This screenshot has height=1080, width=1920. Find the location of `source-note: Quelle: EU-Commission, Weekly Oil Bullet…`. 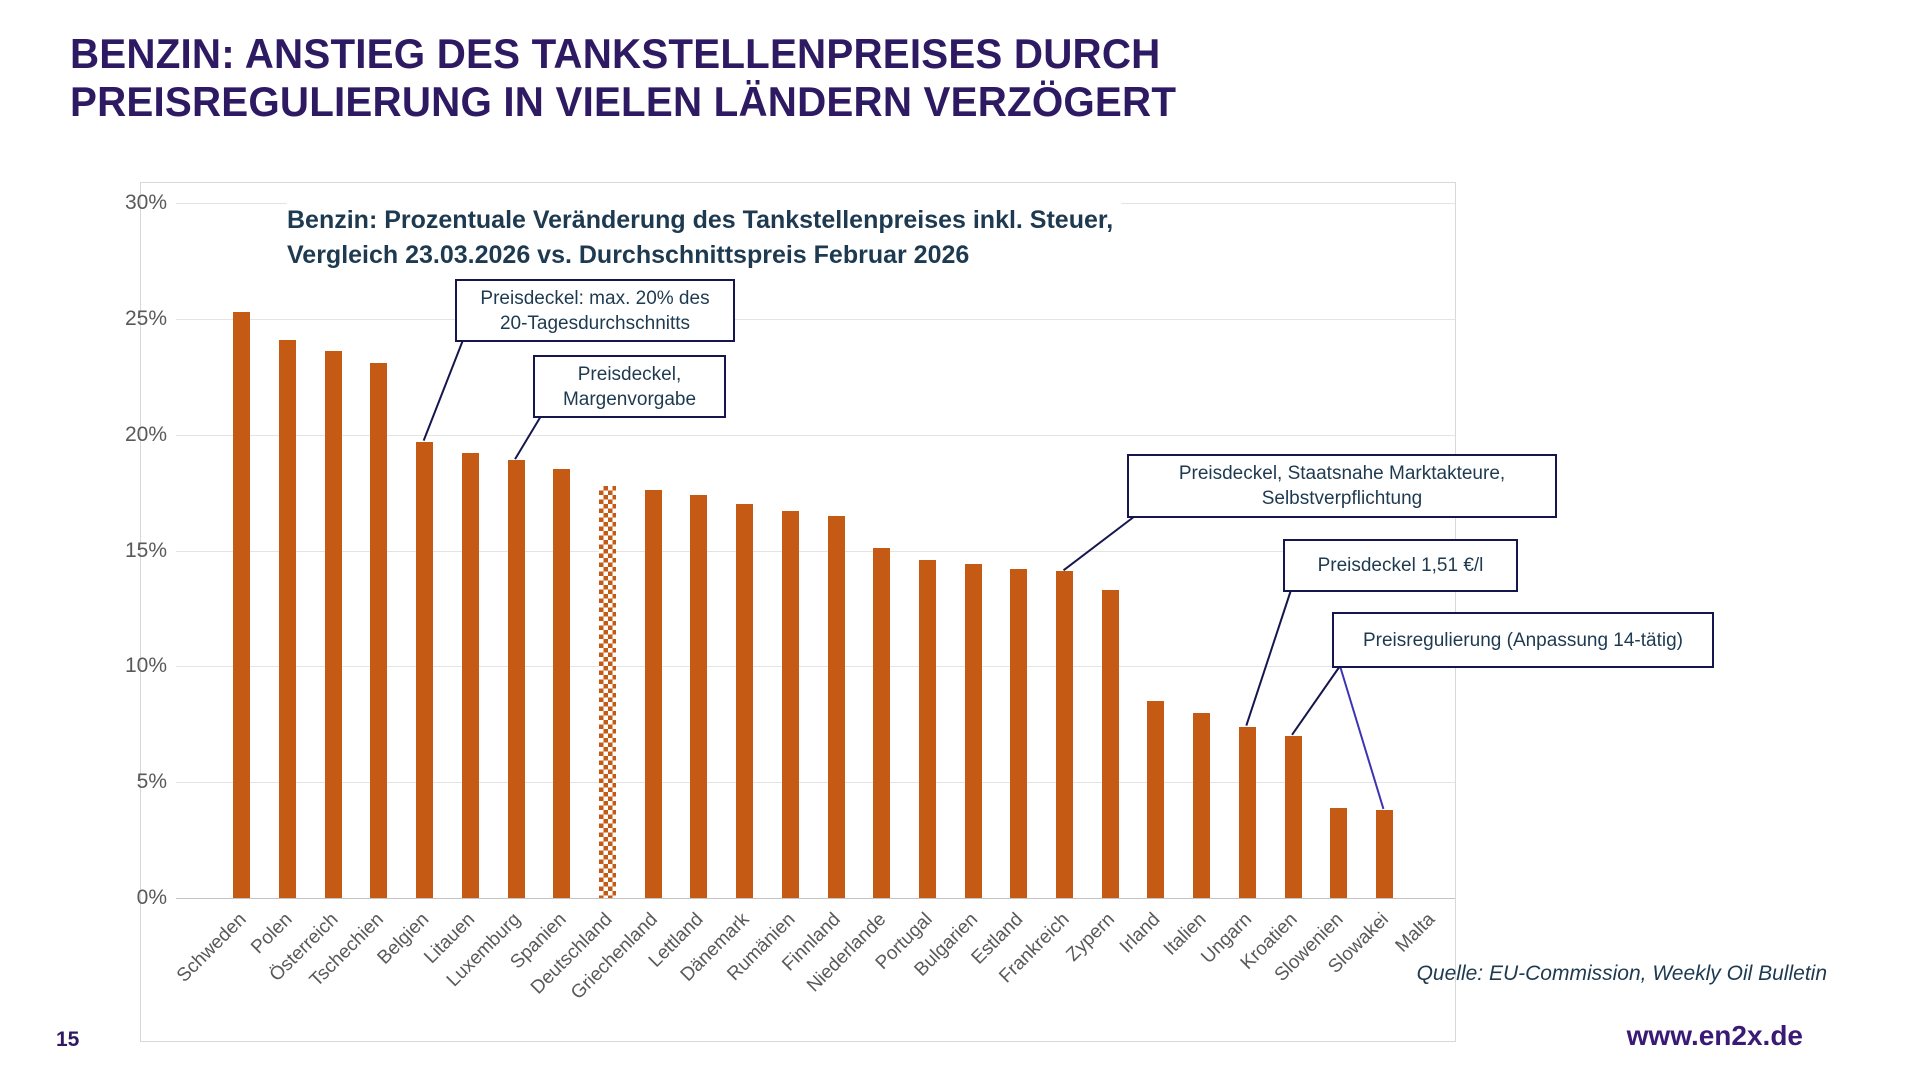

source-note: Quelle: EU-Commission, Weekly Oil Bullet… is located at coordinates (1621, 973).